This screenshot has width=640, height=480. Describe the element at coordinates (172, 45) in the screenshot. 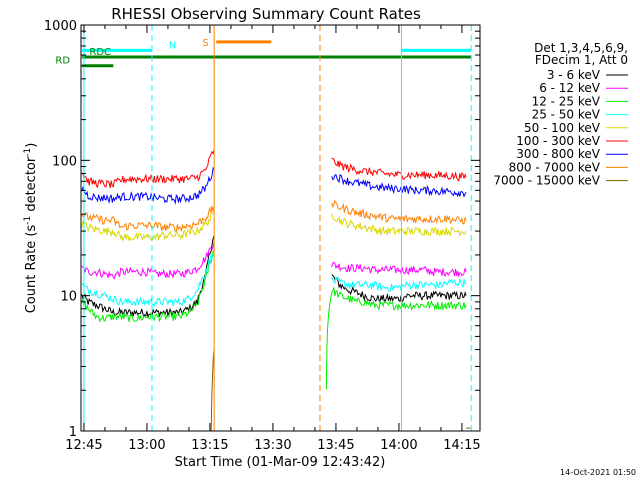

I see `flag-label-0: N` at that location.